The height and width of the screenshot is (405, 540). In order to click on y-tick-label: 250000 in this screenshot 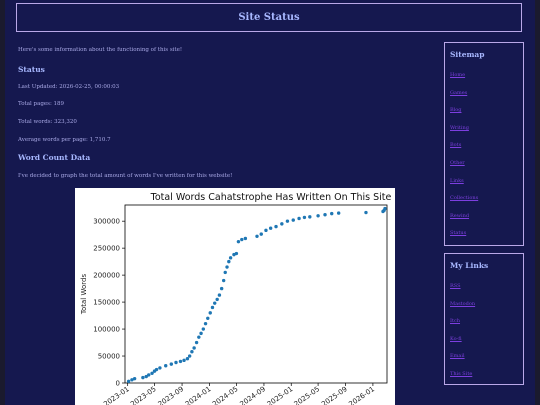, I will do `click(106, 249)`.